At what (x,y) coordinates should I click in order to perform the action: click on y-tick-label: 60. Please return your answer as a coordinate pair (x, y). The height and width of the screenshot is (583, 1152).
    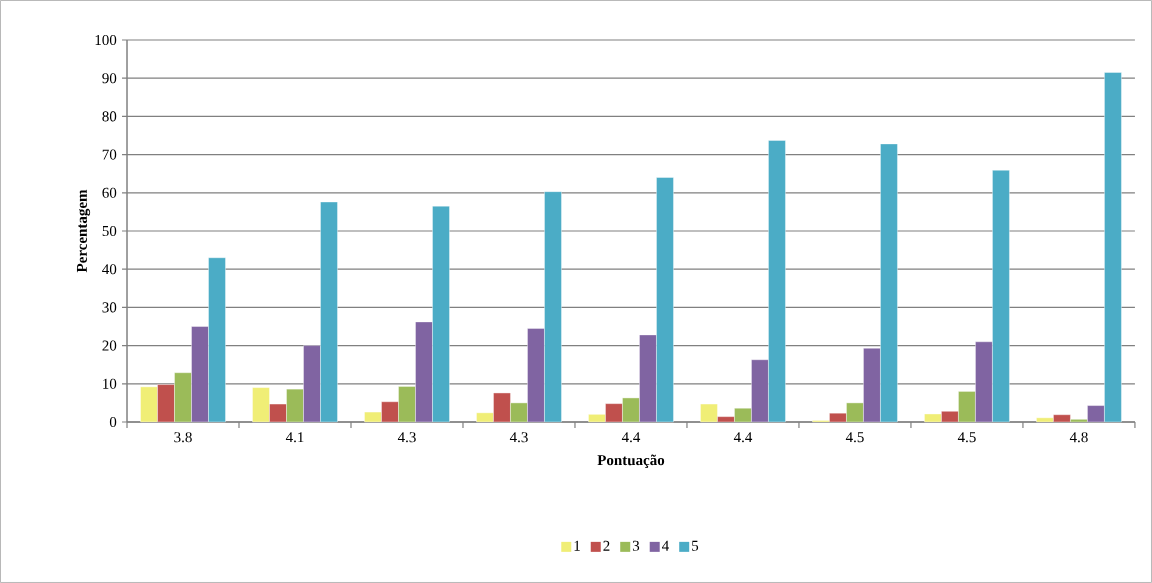
    Looking at the image, I should click on (109, 192).